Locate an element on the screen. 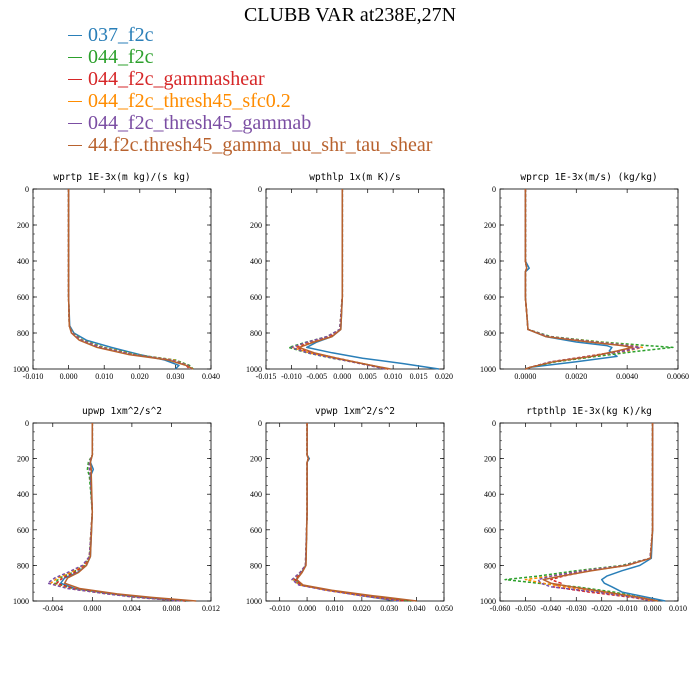 The image size is (700, 700). x-tick-label: -0.050 is located at coordinates (525, 608).